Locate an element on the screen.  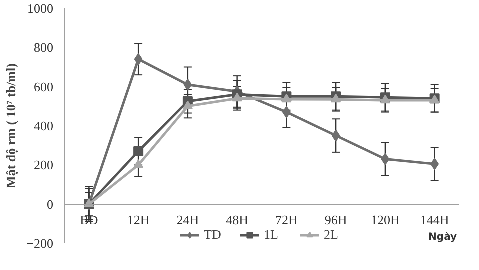
y-axis-title: Mật độ rm ( 10⁷ tb/ml) is located at coordinates (11, 126).